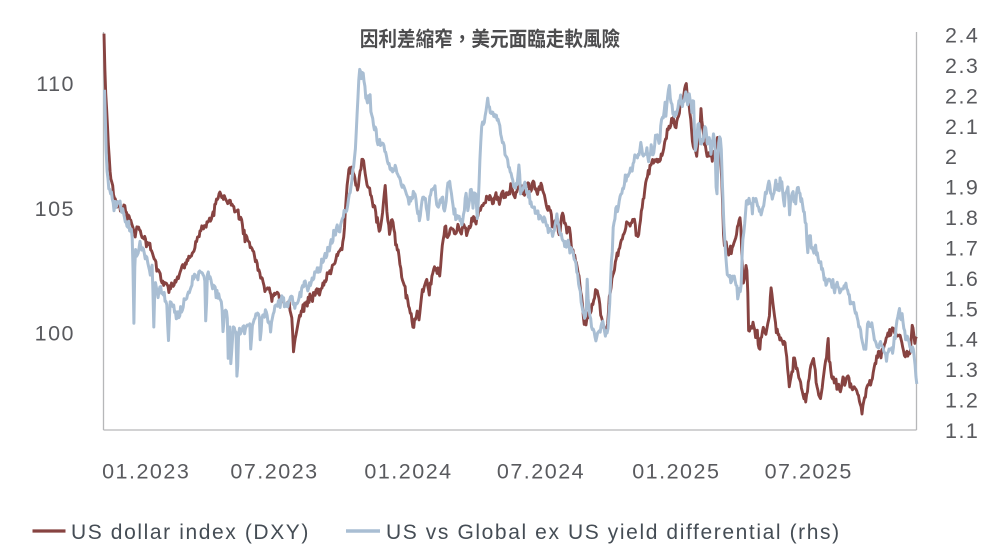 This screenshot has width=1000, height=559. What do you see at coordinates (55, 209) in the screenshot?
I see `svg-text: 105` at bounding box center [55, 209].